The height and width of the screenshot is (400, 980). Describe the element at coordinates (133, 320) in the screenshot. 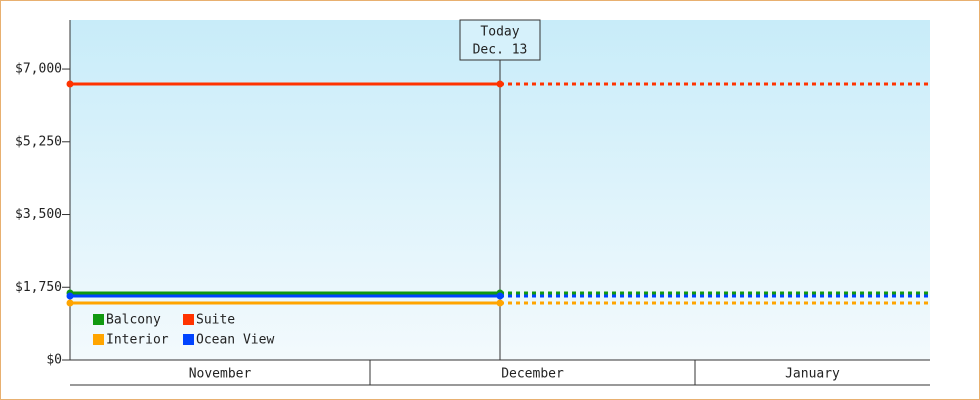

I see `legend-label: Balcony` at that location.